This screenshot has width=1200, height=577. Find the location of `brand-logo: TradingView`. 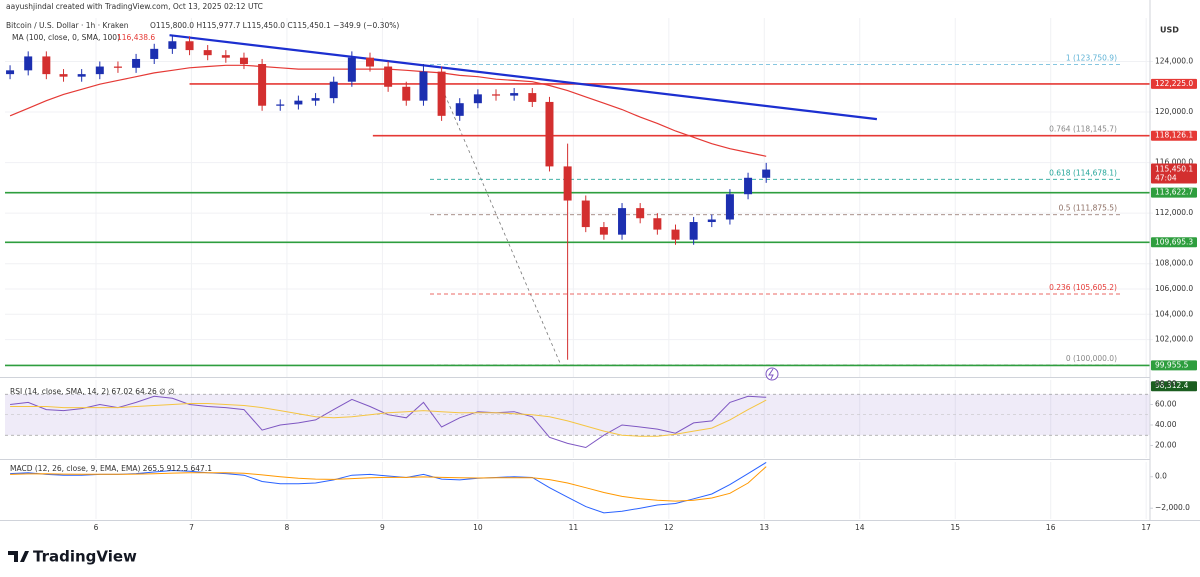

brand-logo: TradingView is located at coordinates (72, 557).